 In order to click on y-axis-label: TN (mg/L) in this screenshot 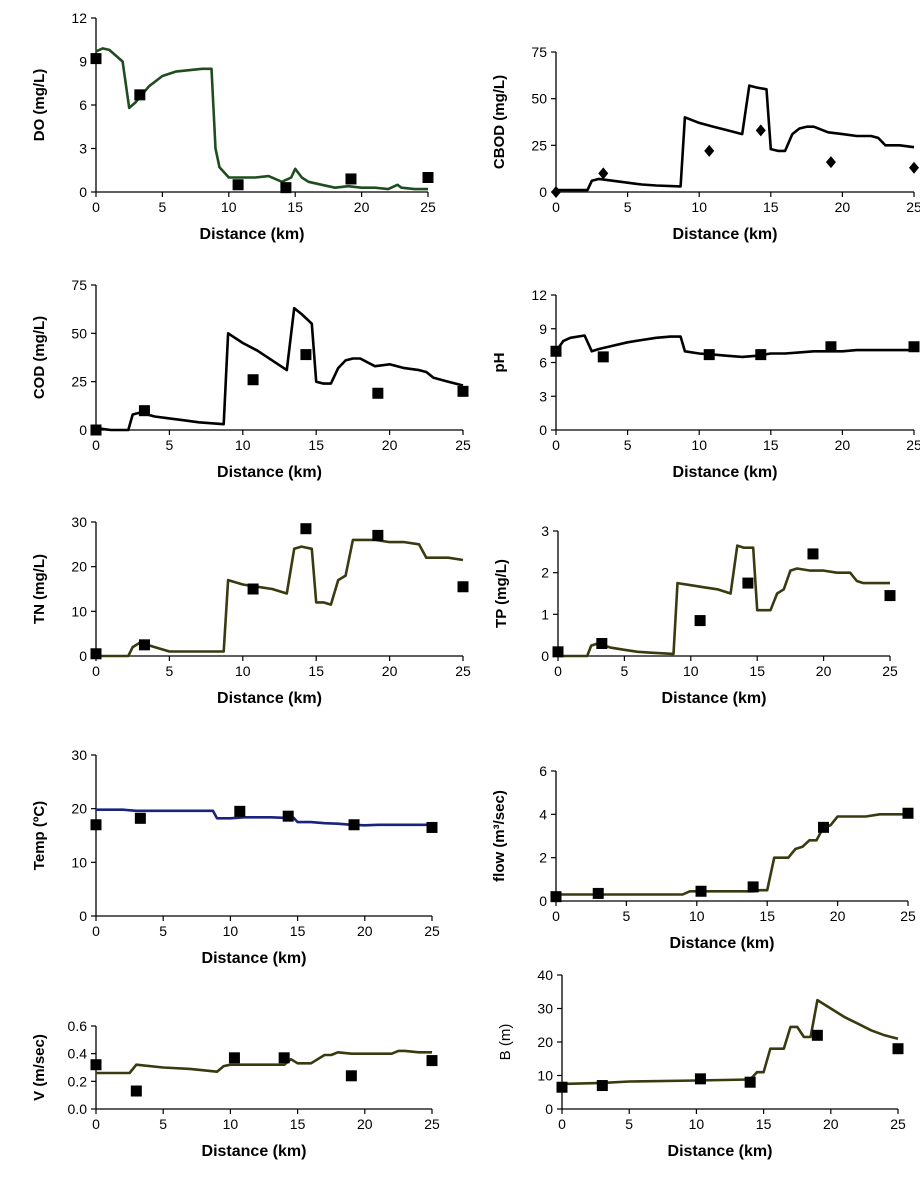, I will do `click(39, 589)`.